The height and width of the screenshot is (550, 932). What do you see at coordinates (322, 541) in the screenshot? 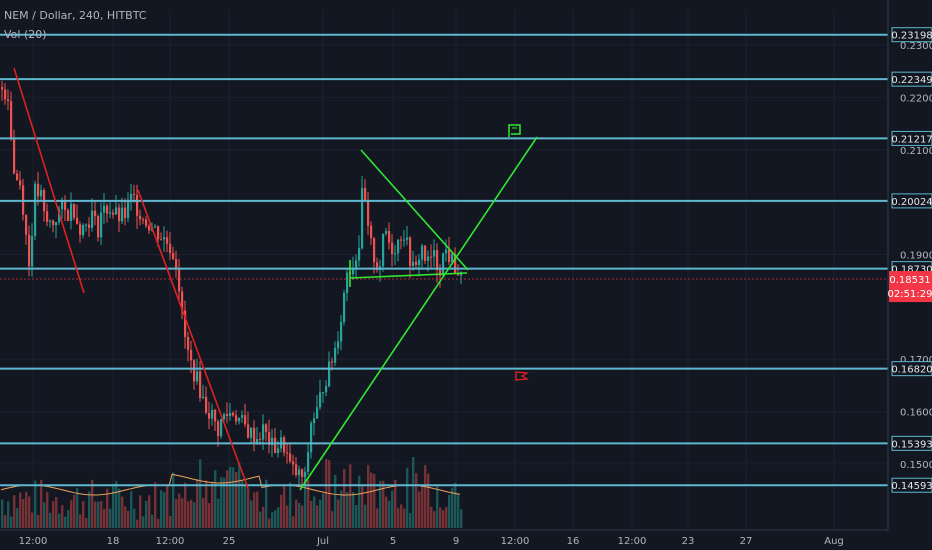
I see `time-tick-label: Jul` at bounding box center [322, 541].